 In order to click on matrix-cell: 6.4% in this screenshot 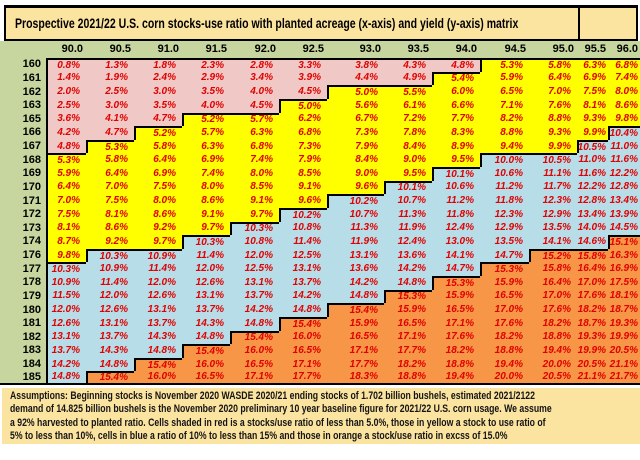, I will do `click(110, 174)`.